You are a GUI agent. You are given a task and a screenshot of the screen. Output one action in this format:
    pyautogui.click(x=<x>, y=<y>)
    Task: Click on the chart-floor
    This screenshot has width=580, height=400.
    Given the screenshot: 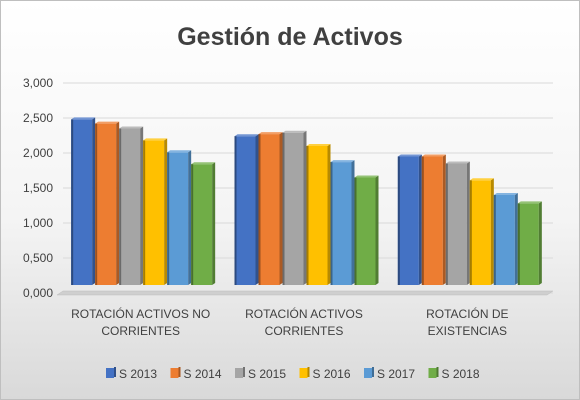 What is the action you would take?
    pyautogui.click(x=305, y=293)
    